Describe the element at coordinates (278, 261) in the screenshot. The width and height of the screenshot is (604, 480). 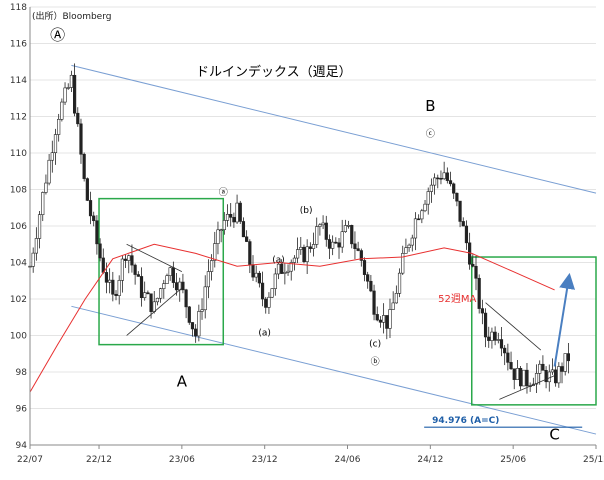
I see `sub-wave-label: (a)` at that location.